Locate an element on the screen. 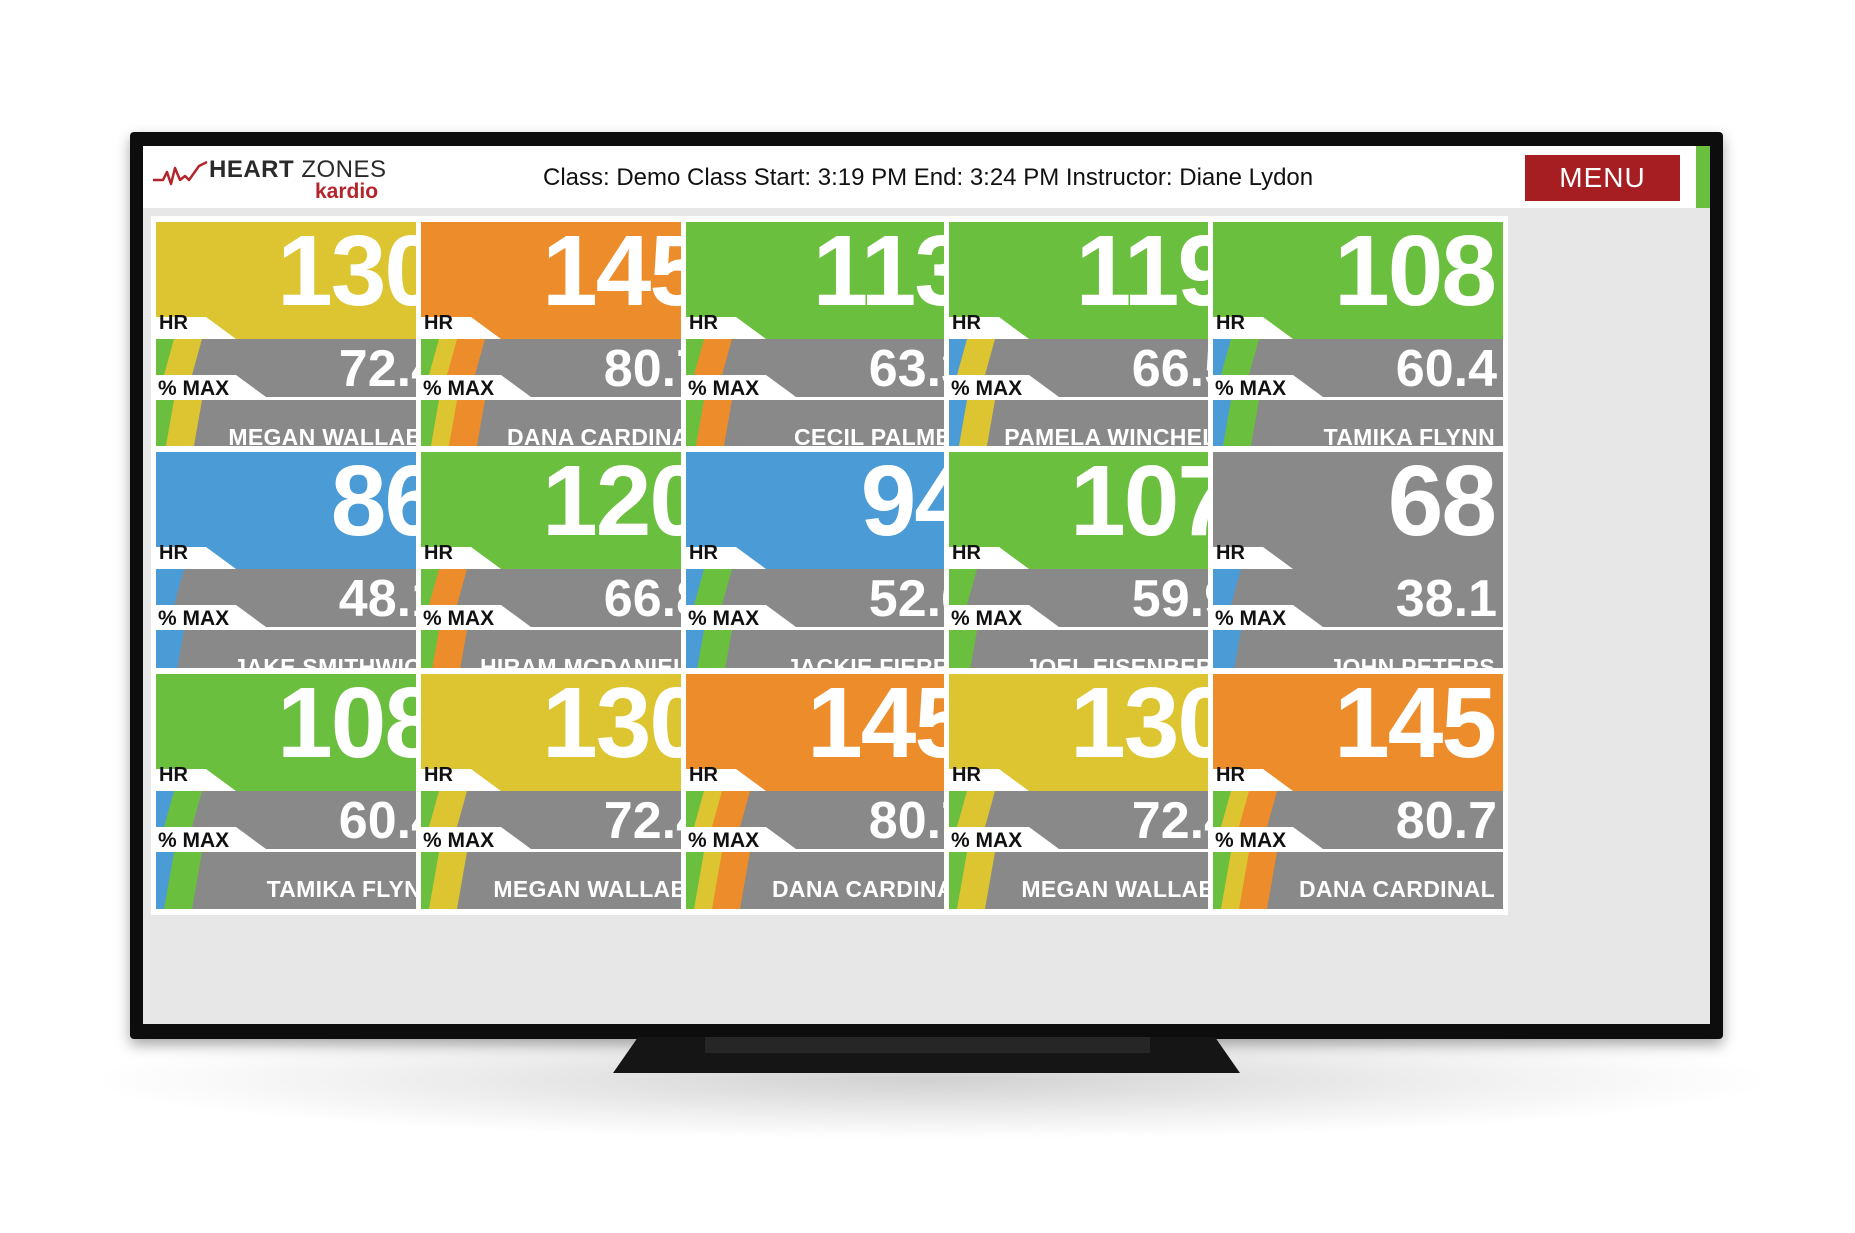  heart-rate-value: 113 is located at coordinates (891, 271).